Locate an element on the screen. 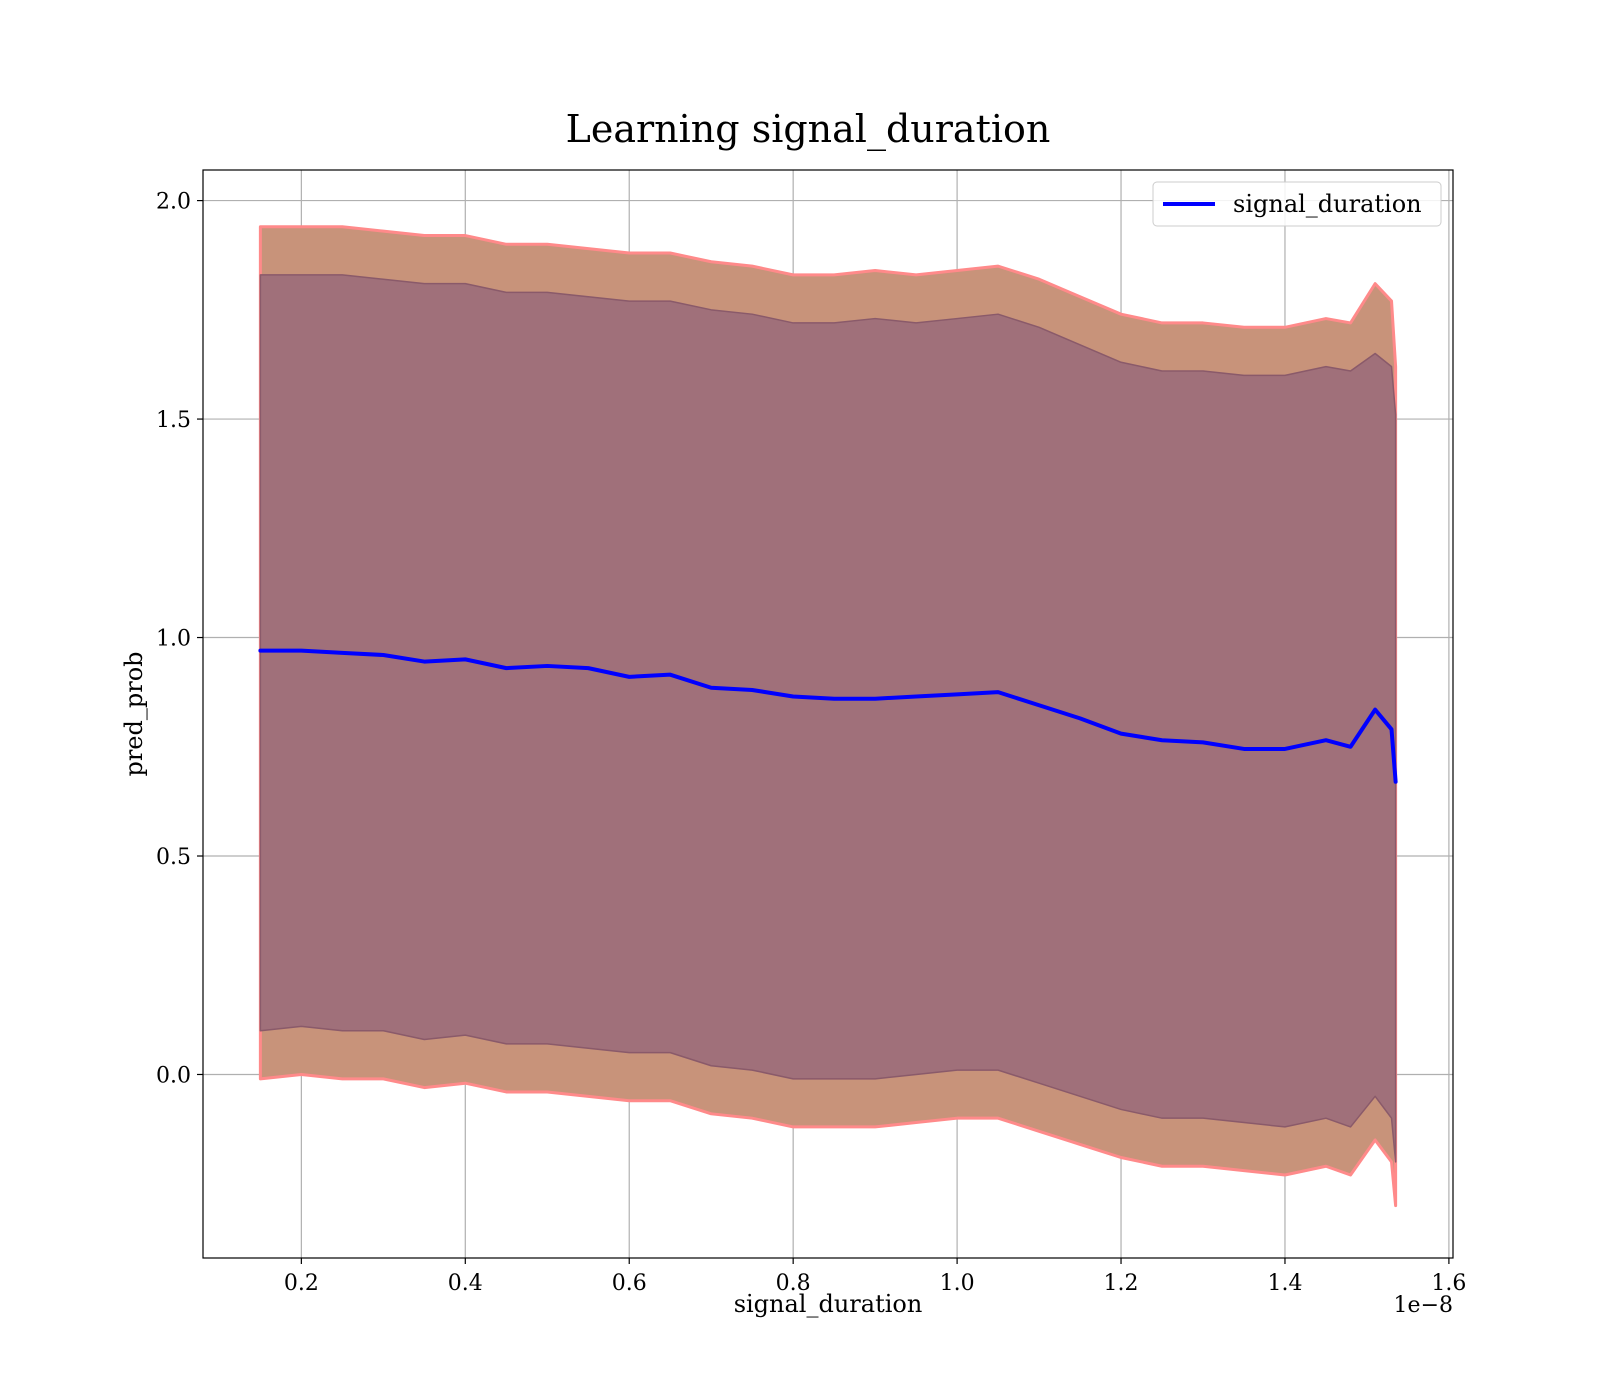  x-tick-label: 0.6 is located at coordinates (629, 1283).